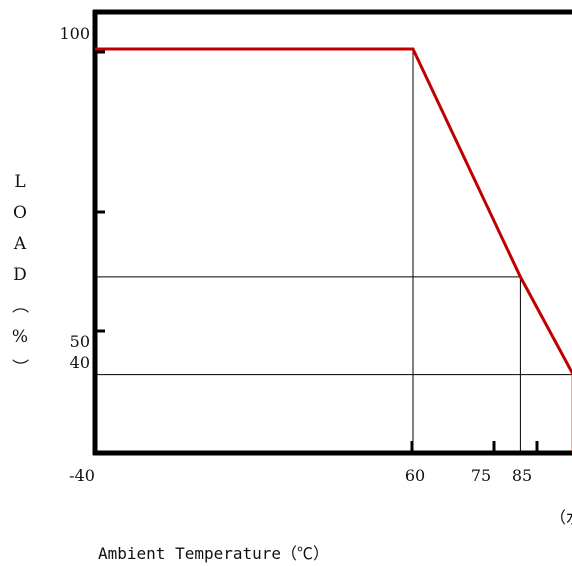 The height and width of the screenshot is (566, 572). What do you see at coordinates (213, 553) in the screenshot?
I see `x-axis-label: Ambient Temperature（℃）` at bounding box center [213, 553].